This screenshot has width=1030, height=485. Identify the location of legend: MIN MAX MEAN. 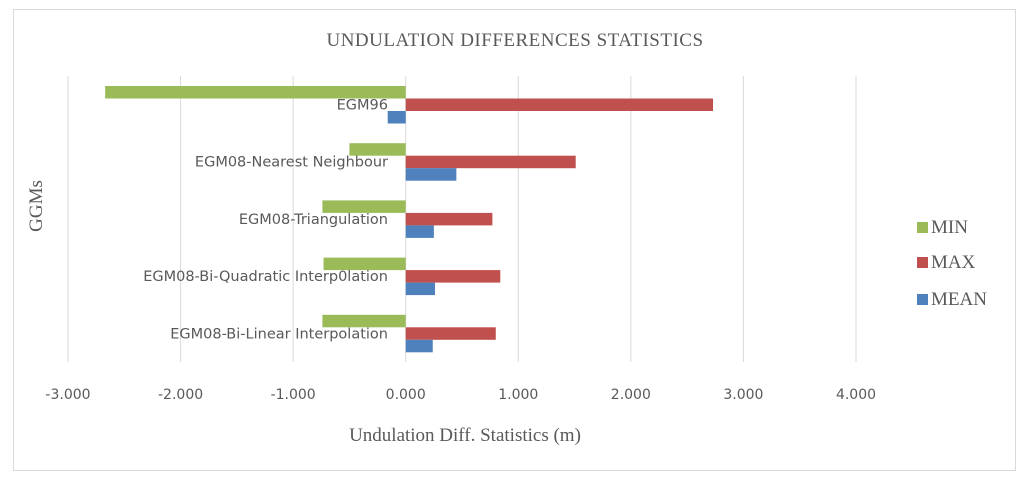
(952, 263).